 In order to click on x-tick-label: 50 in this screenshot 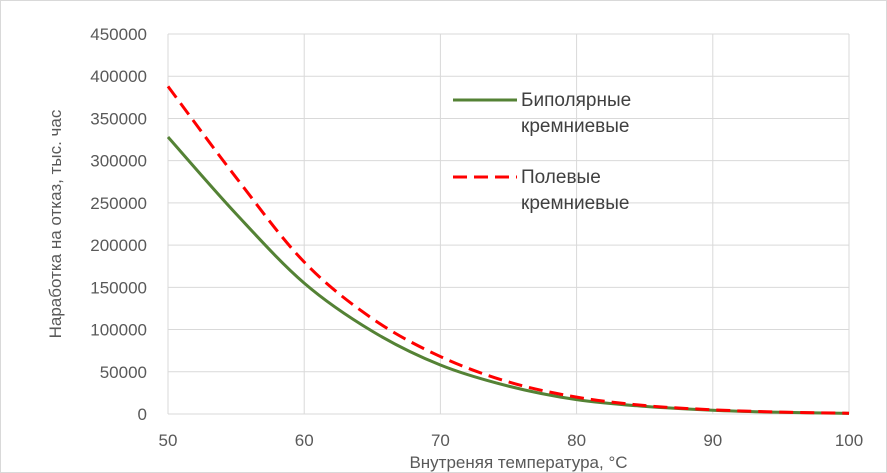, I will do `click(168, 440)`.